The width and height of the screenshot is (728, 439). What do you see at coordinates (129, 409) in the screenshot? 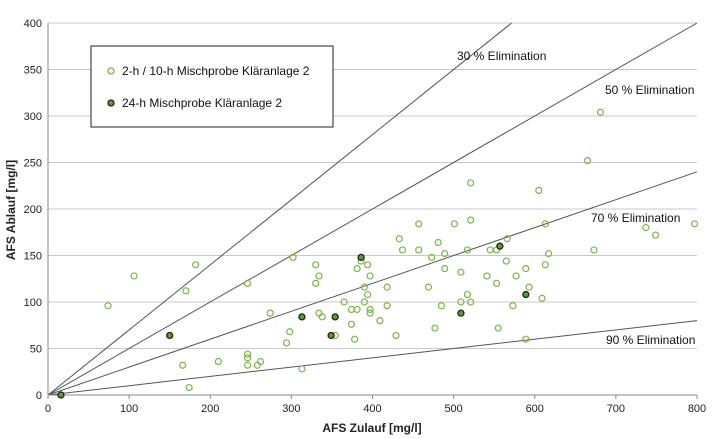
I see `x-tick-label: 100` at bounding box center [129, 409].